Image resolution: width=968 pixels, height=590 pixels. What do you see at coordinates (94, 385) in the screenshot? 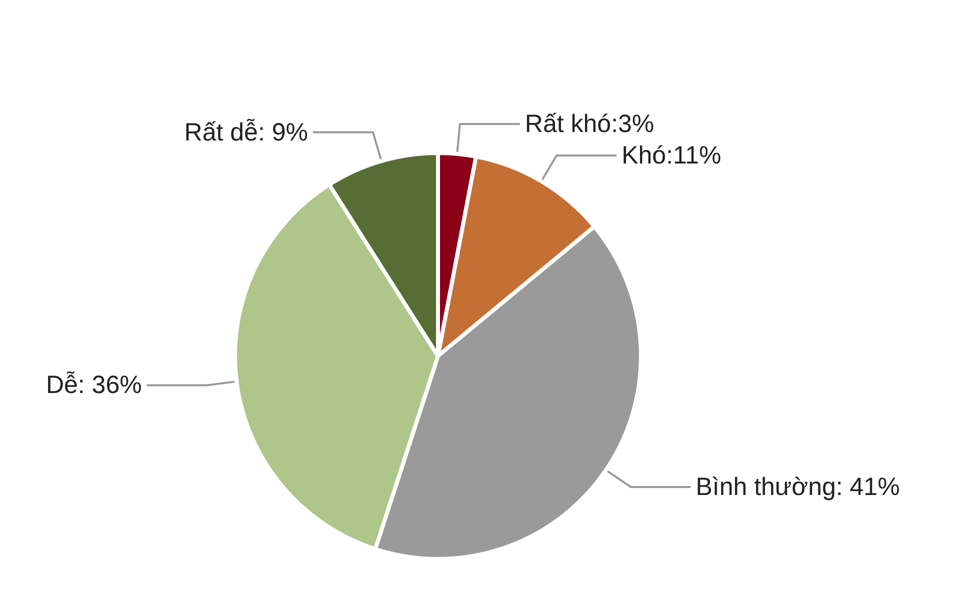
I see `slice-label: Dễ: 36%` at bounding box center [94, 385].